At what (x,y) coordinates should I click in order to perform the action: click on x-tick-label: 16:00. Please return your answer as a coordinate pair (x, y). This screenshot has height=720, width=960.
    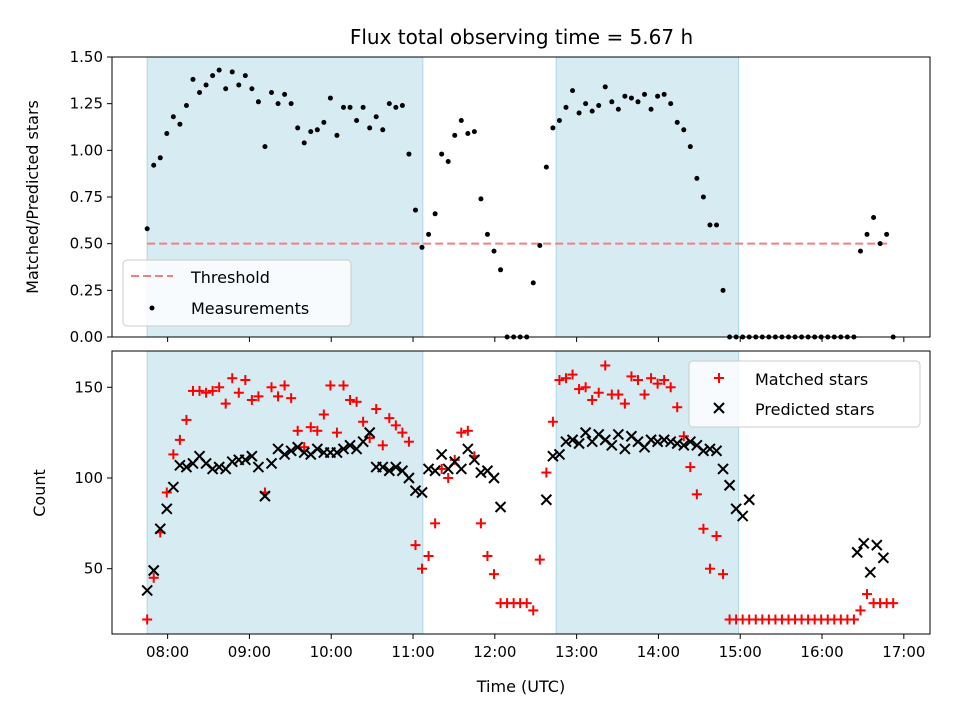
    Looking at the image, I should click on (821, 652).